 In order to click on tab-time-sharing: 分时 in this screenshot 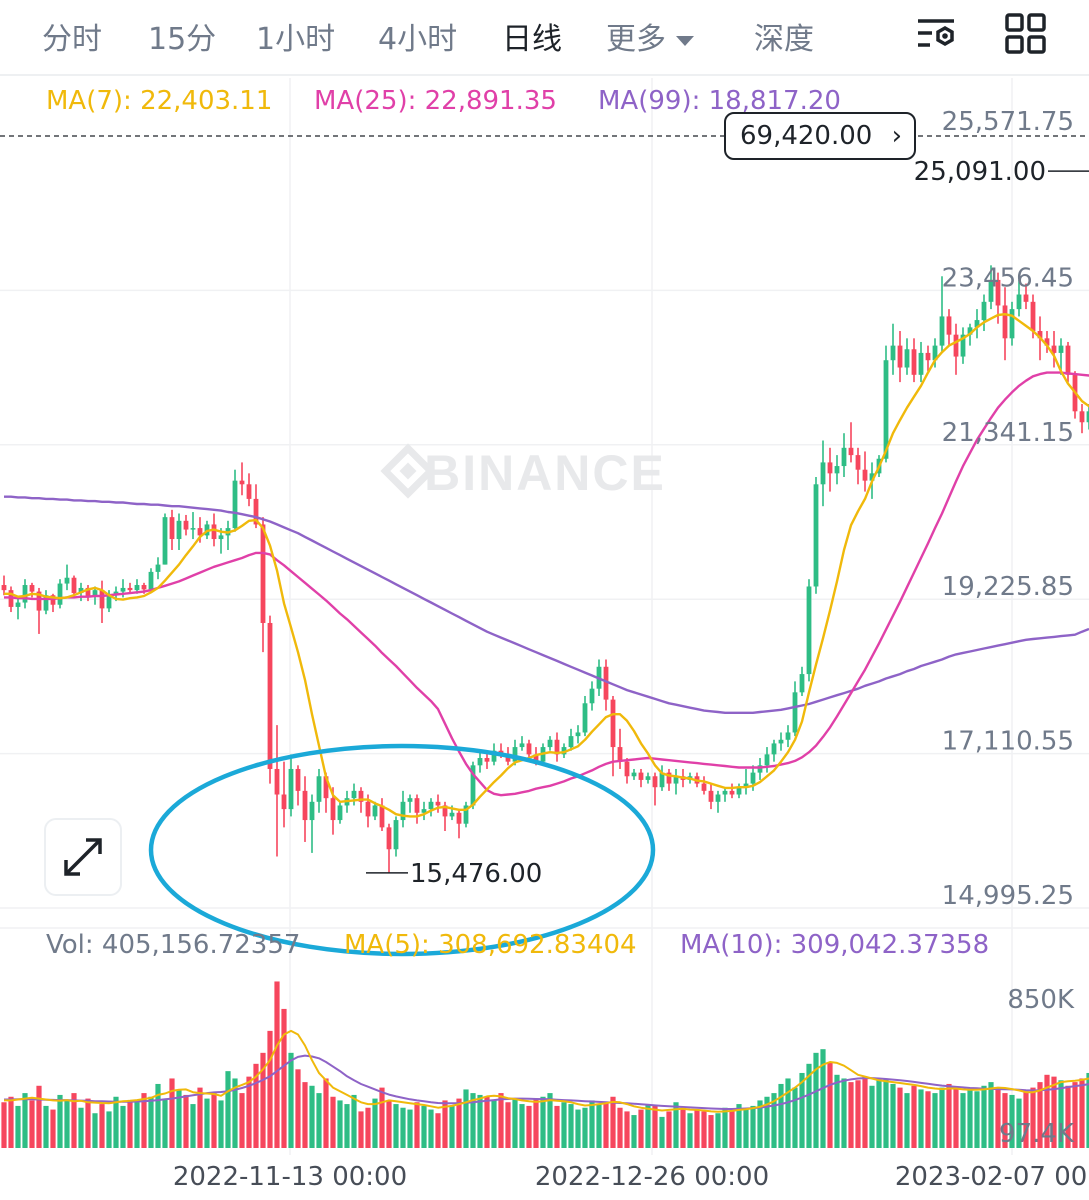, I will do `click(72, 39)`.